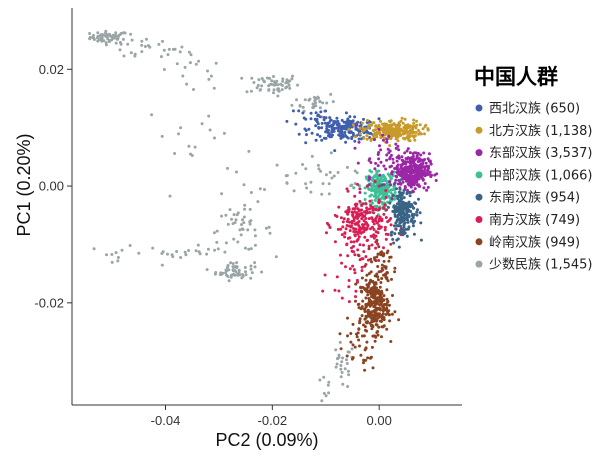 This screenshot has height=460, width=600. Describe the element at coordinates (273, 420) in the screenshot. I see `x-tick-label: -0.02` at that location.